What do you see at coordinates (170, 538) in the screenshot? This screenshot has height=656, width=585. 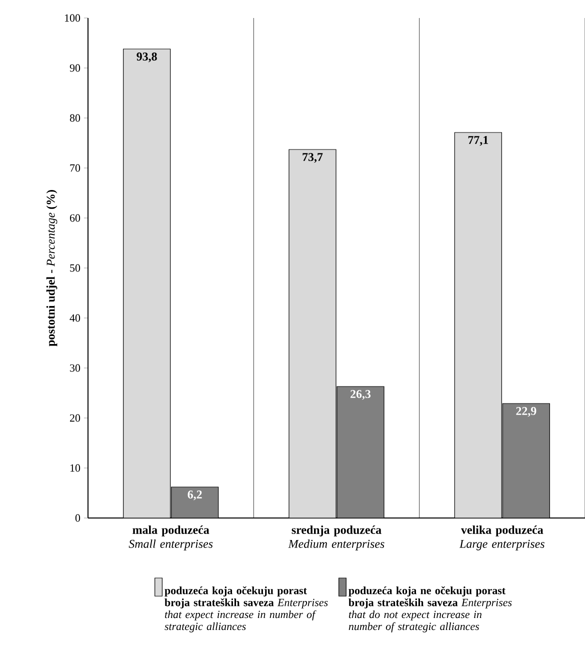 I see `x-tick-label: mala poduzeća Small enterprises` at bounding box center [170, 538].